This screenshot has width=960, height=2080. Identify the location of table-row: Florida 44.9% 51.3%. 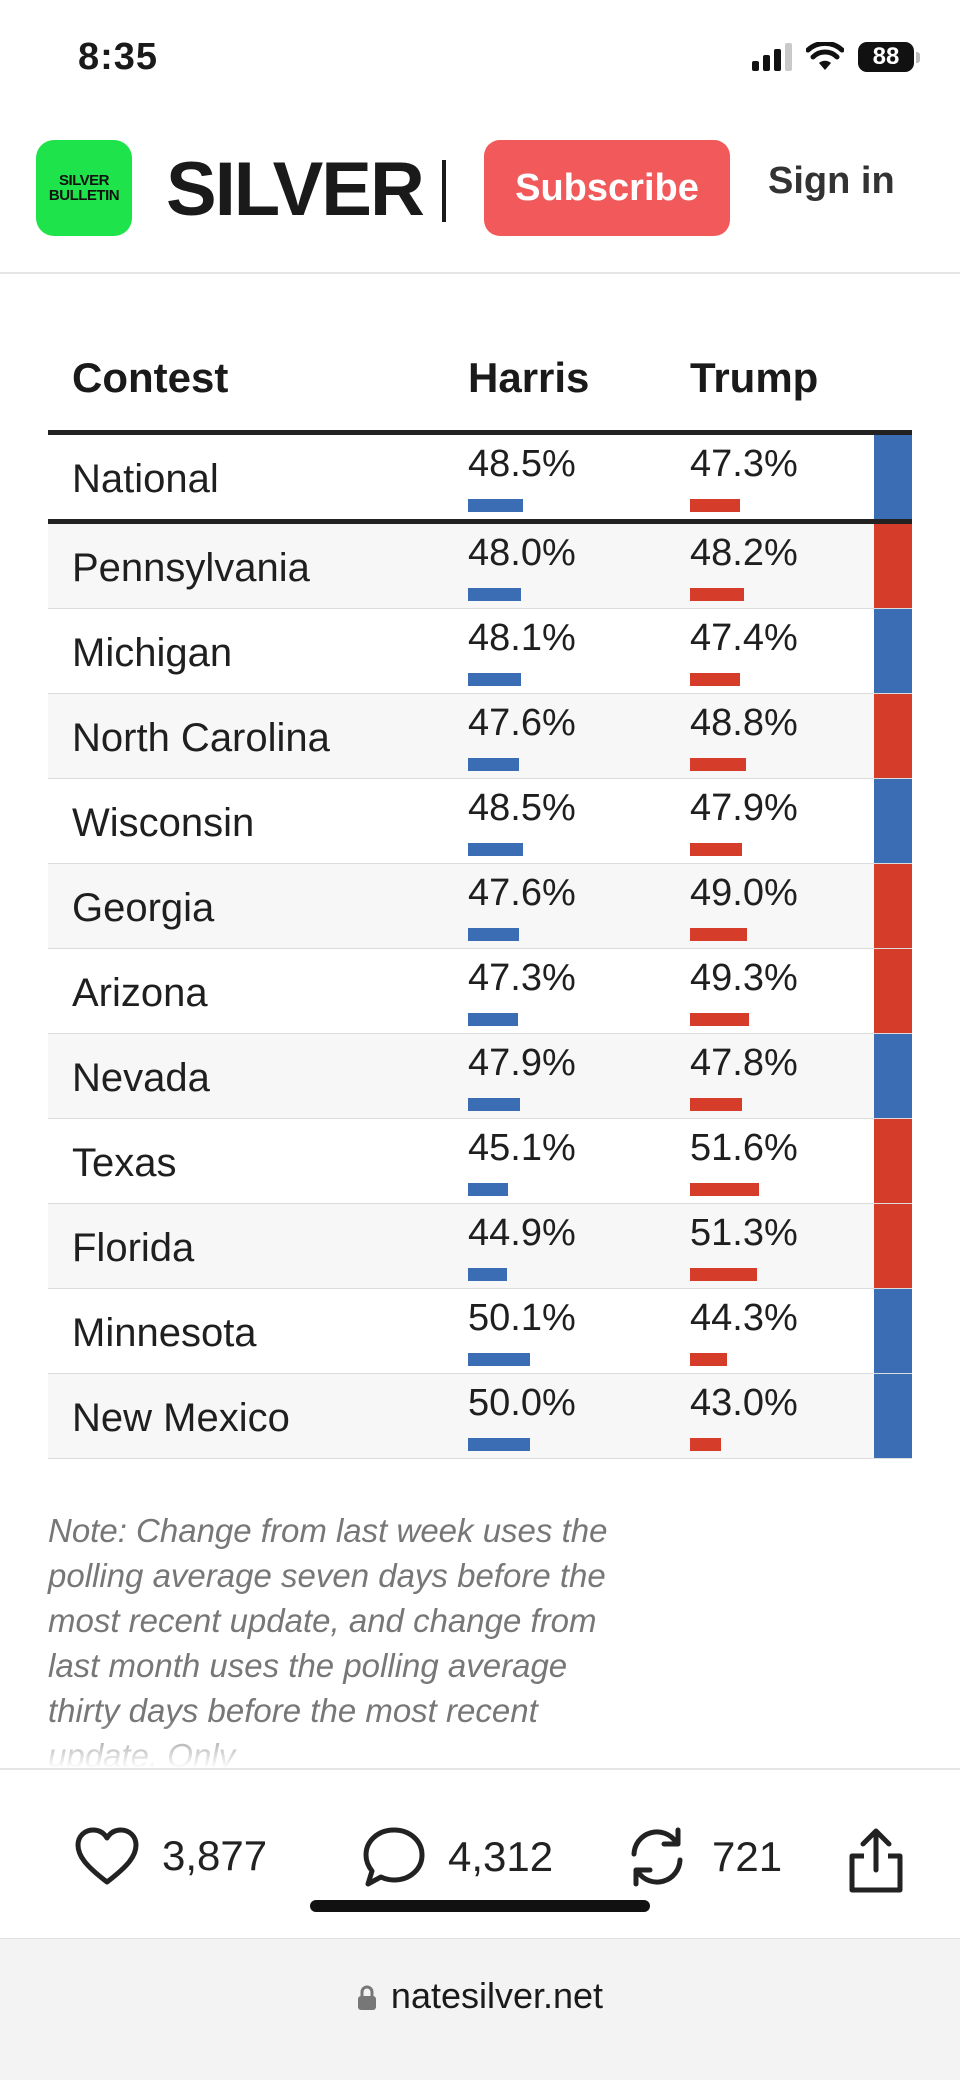
(480, 1246).